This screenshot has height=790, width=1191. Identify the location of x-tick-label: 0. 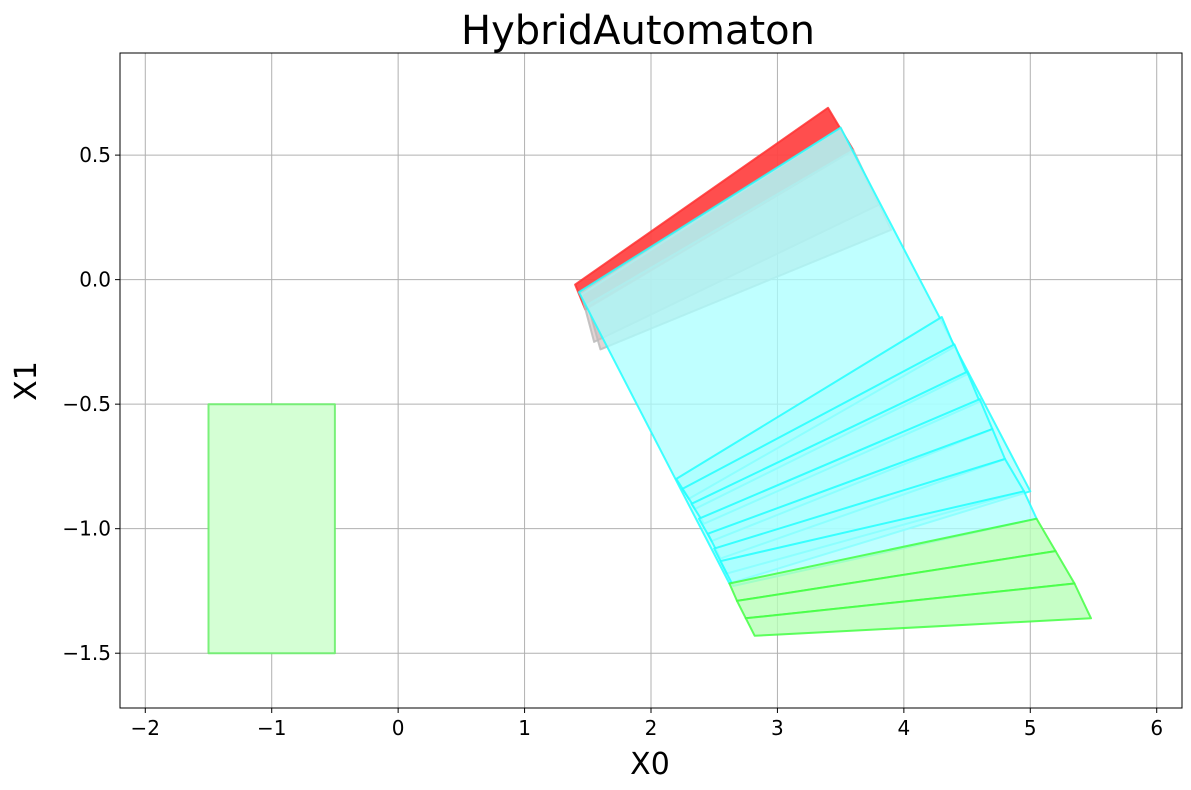
(398, 728).